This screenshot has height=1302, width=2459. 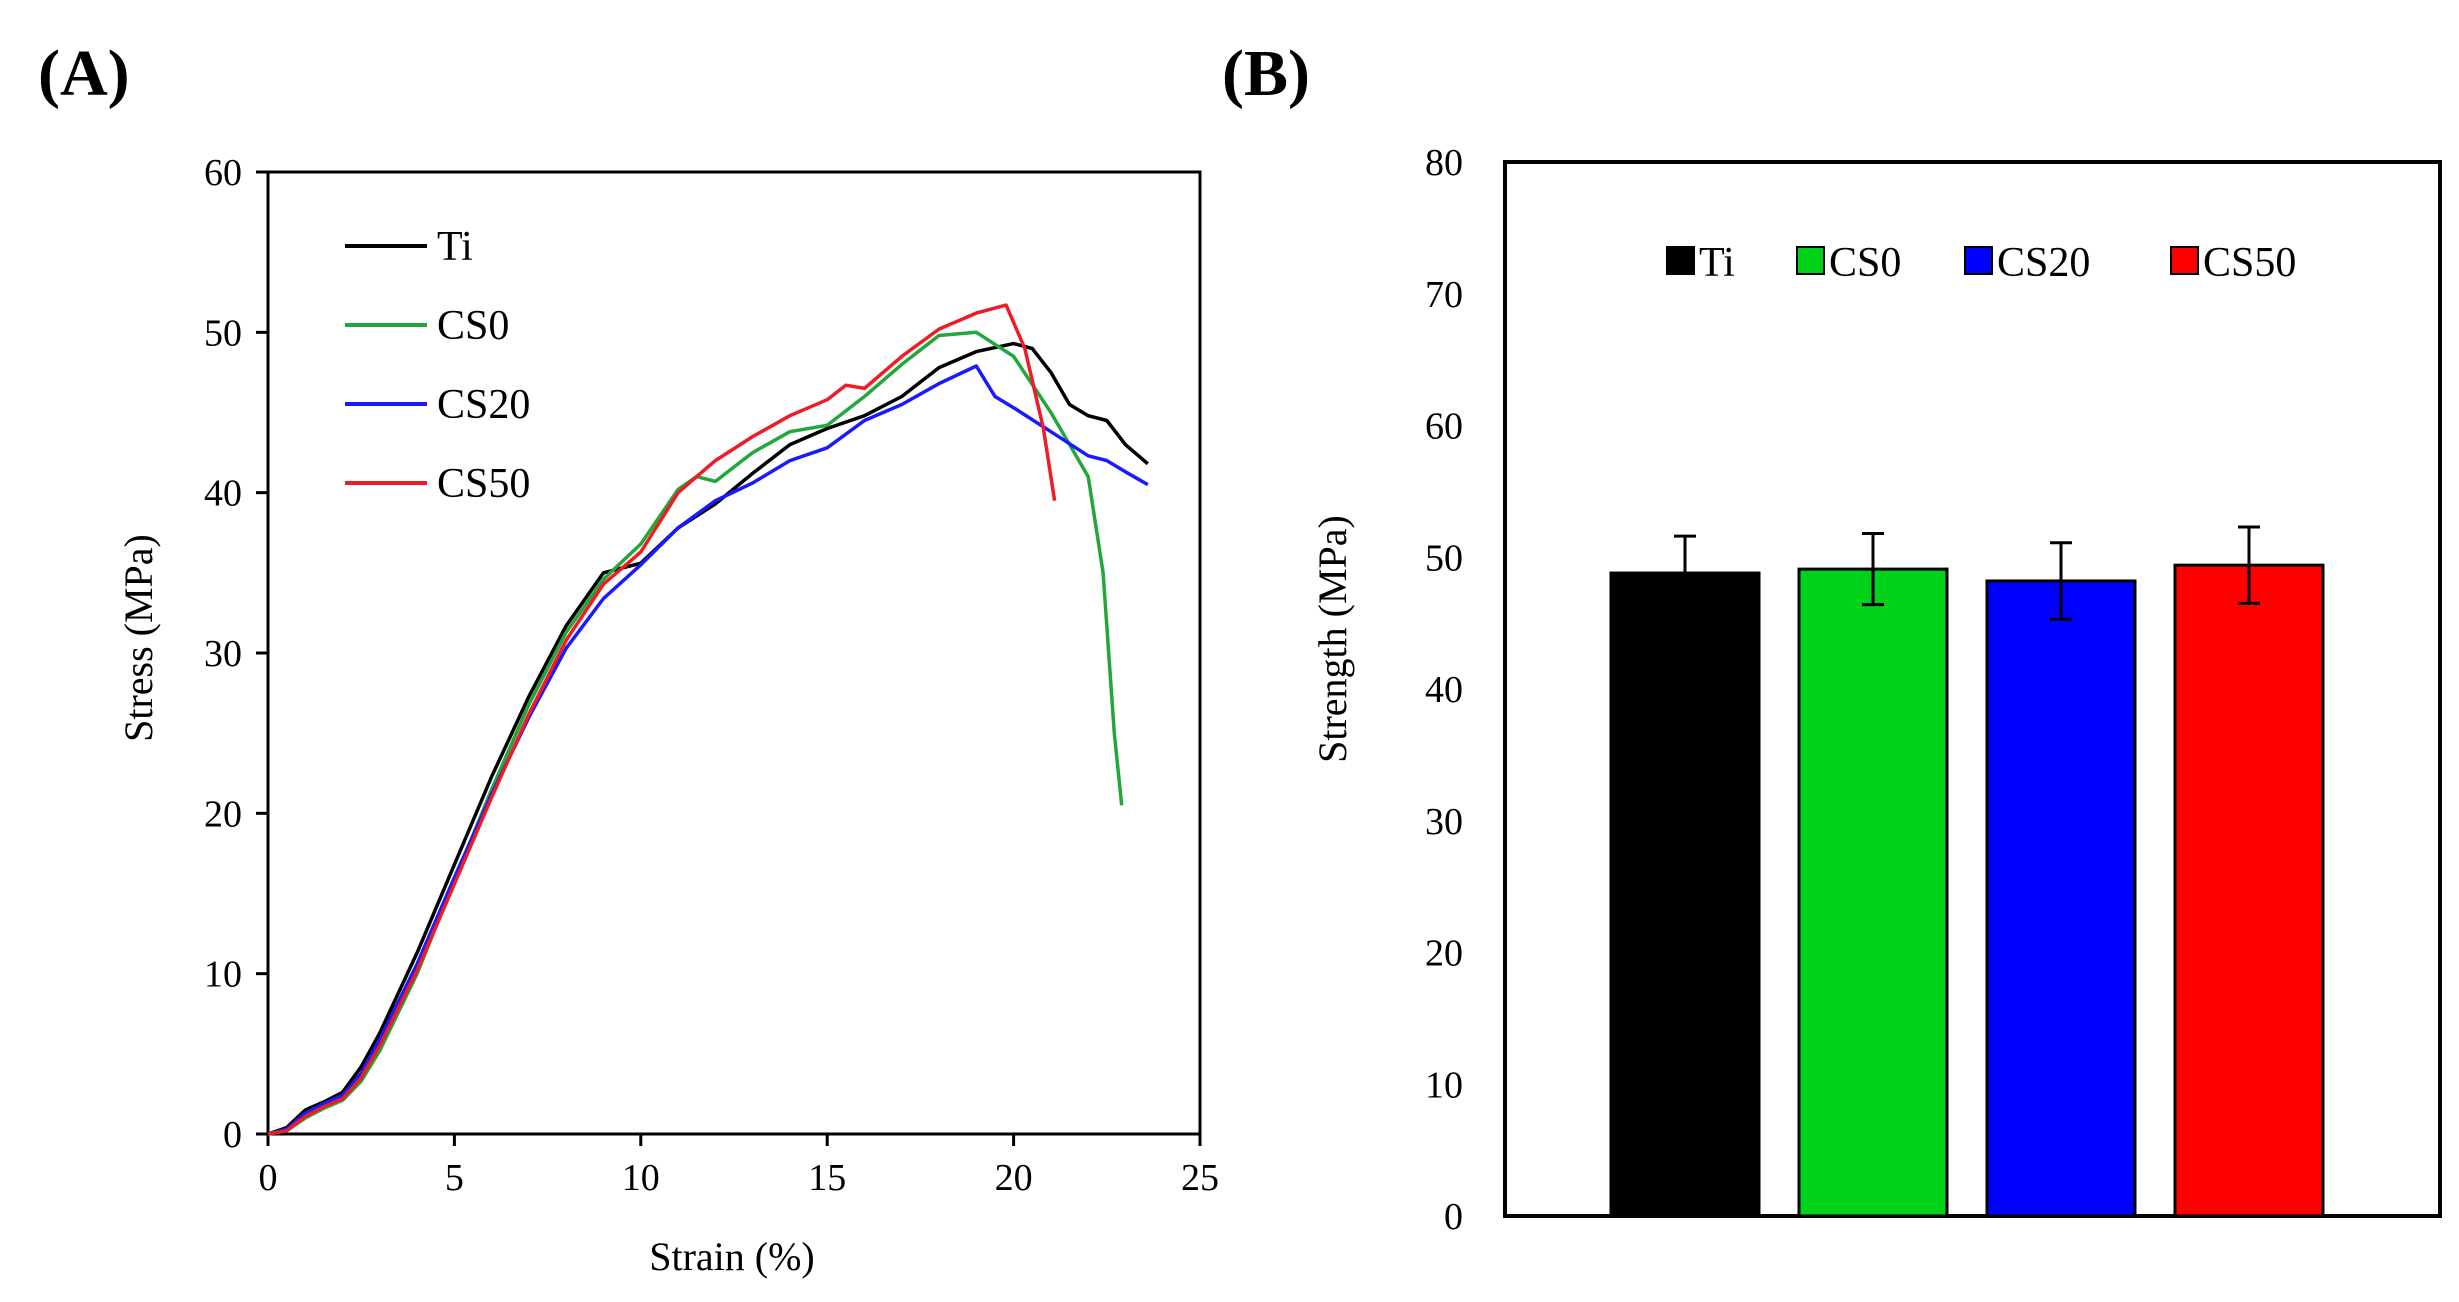 What do you see at coordinates (2061, 898) in the screenshot?
I see `bar-cs20` at bounding box center [2061, 898].